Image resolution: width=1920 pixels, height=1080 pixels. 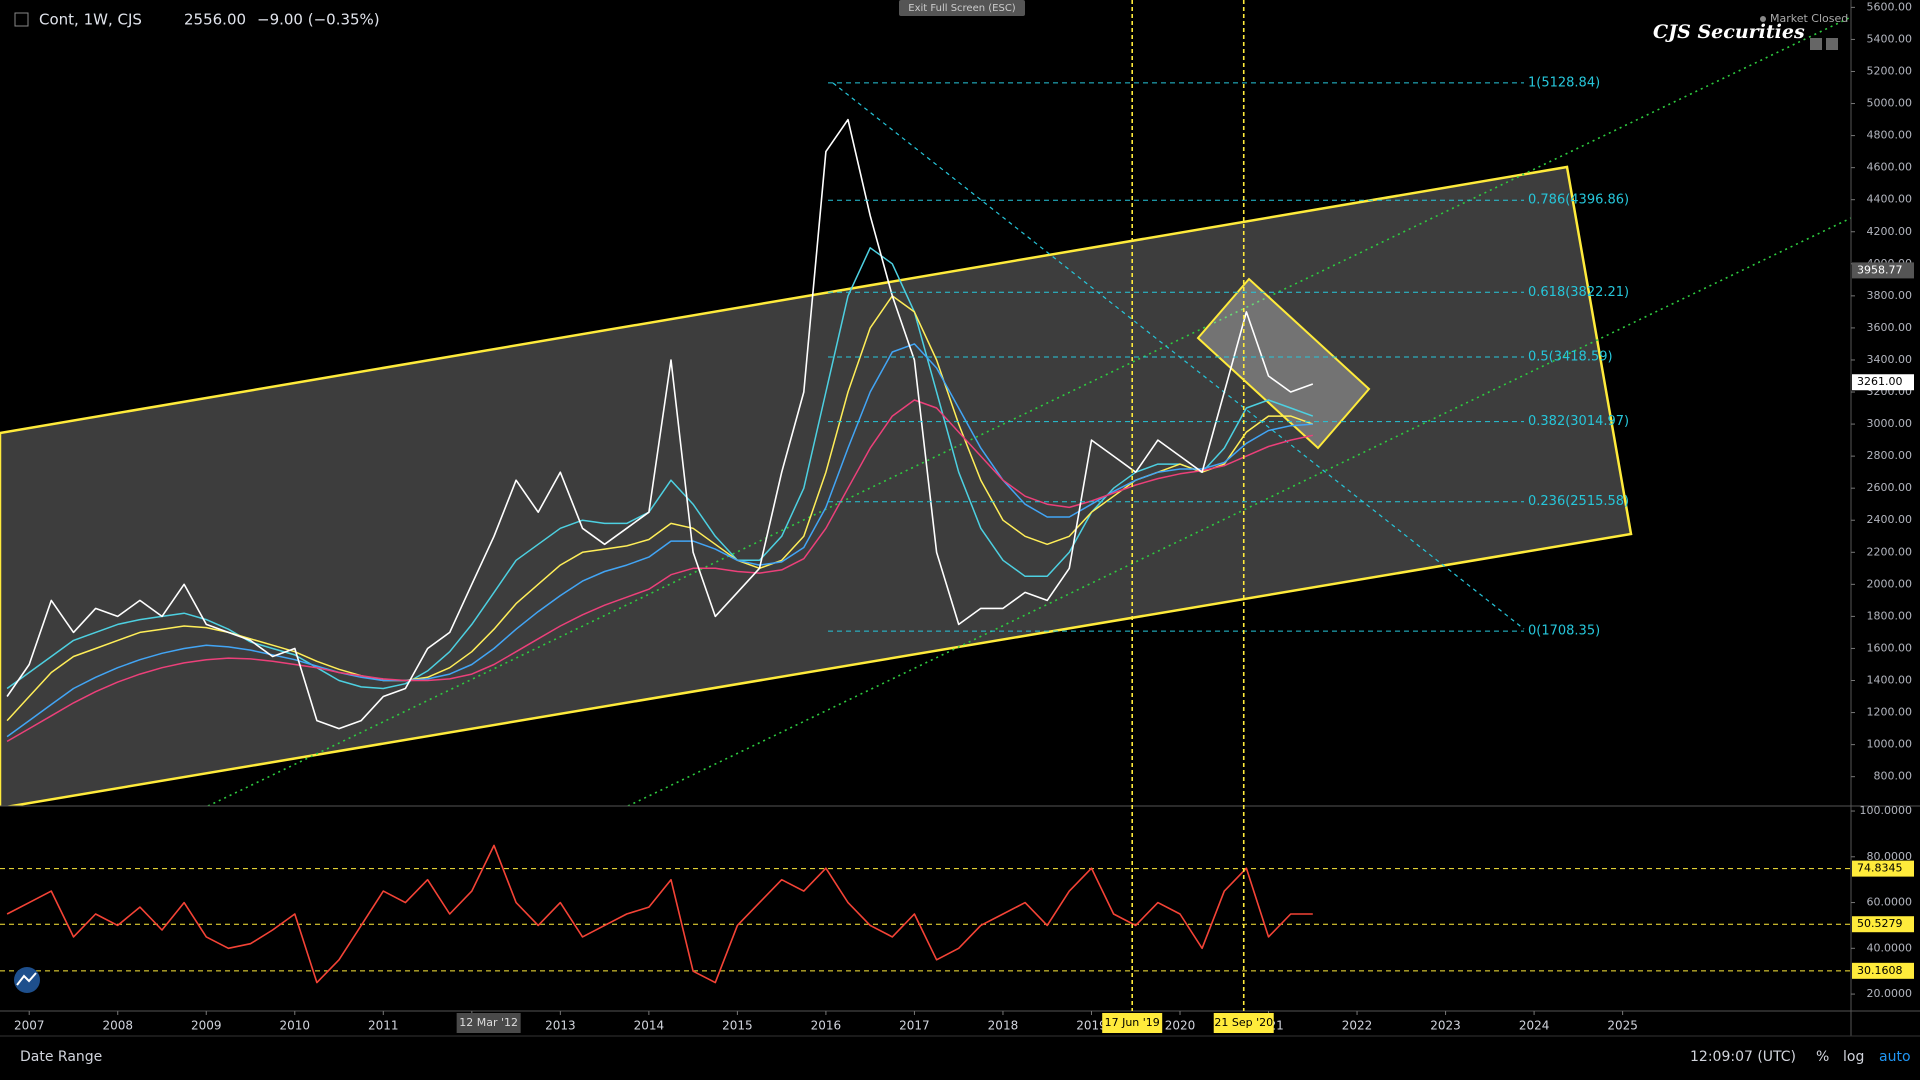 I want to click on rsi-level-label: 50.5279, so click(x=1880, y=923).